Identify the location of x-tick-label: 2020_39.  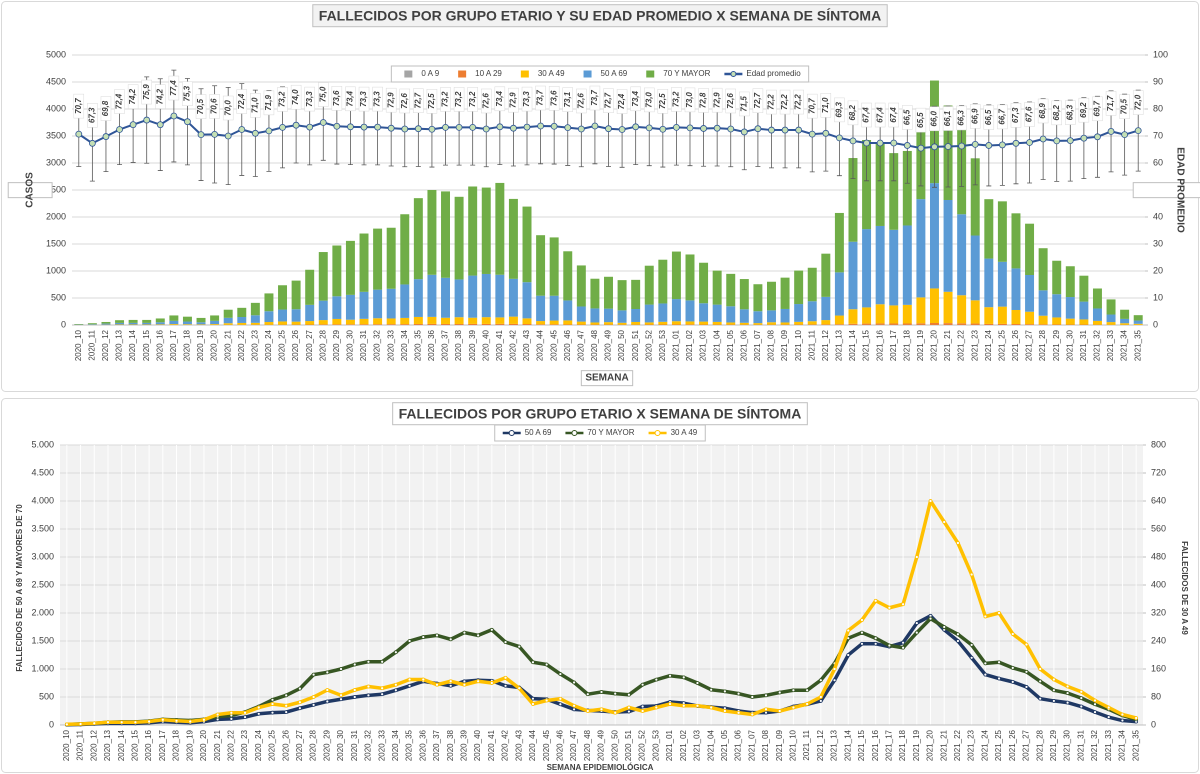
(472, 345).